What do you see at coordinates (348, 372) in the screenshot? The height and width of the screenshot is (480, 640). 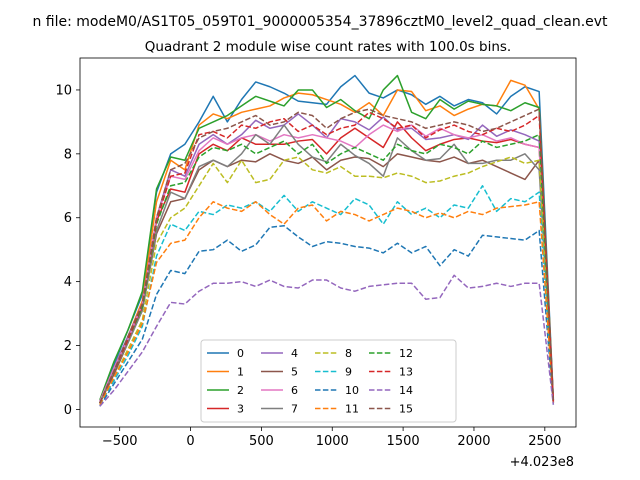 I see `legend-label-9: 9` at bounding box center [348, 372].